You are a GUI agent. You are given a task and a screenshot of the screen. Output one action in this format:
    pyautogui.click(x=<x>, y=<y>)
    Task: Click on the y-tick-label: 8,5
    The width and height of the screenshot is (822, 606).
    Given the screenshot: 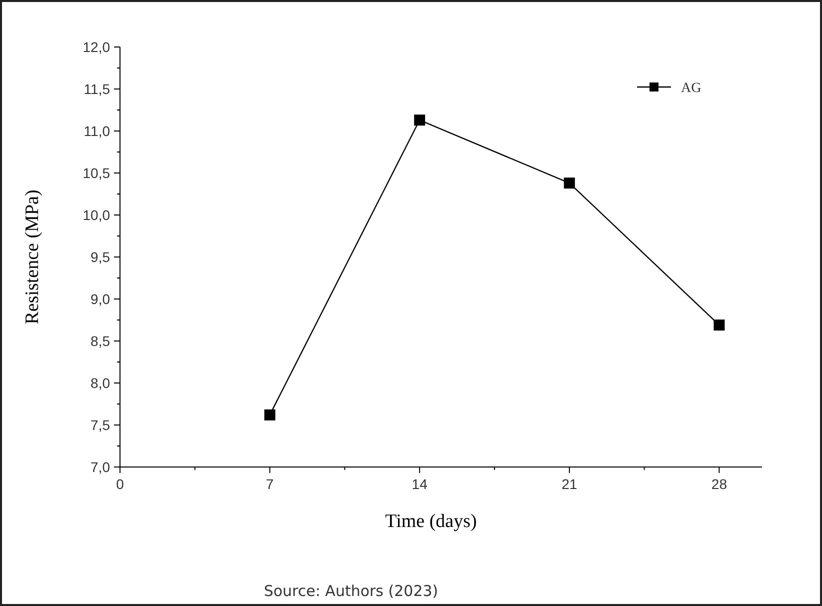 What is the action you would take?
    pyautogui.click(x=100, y=340)
    